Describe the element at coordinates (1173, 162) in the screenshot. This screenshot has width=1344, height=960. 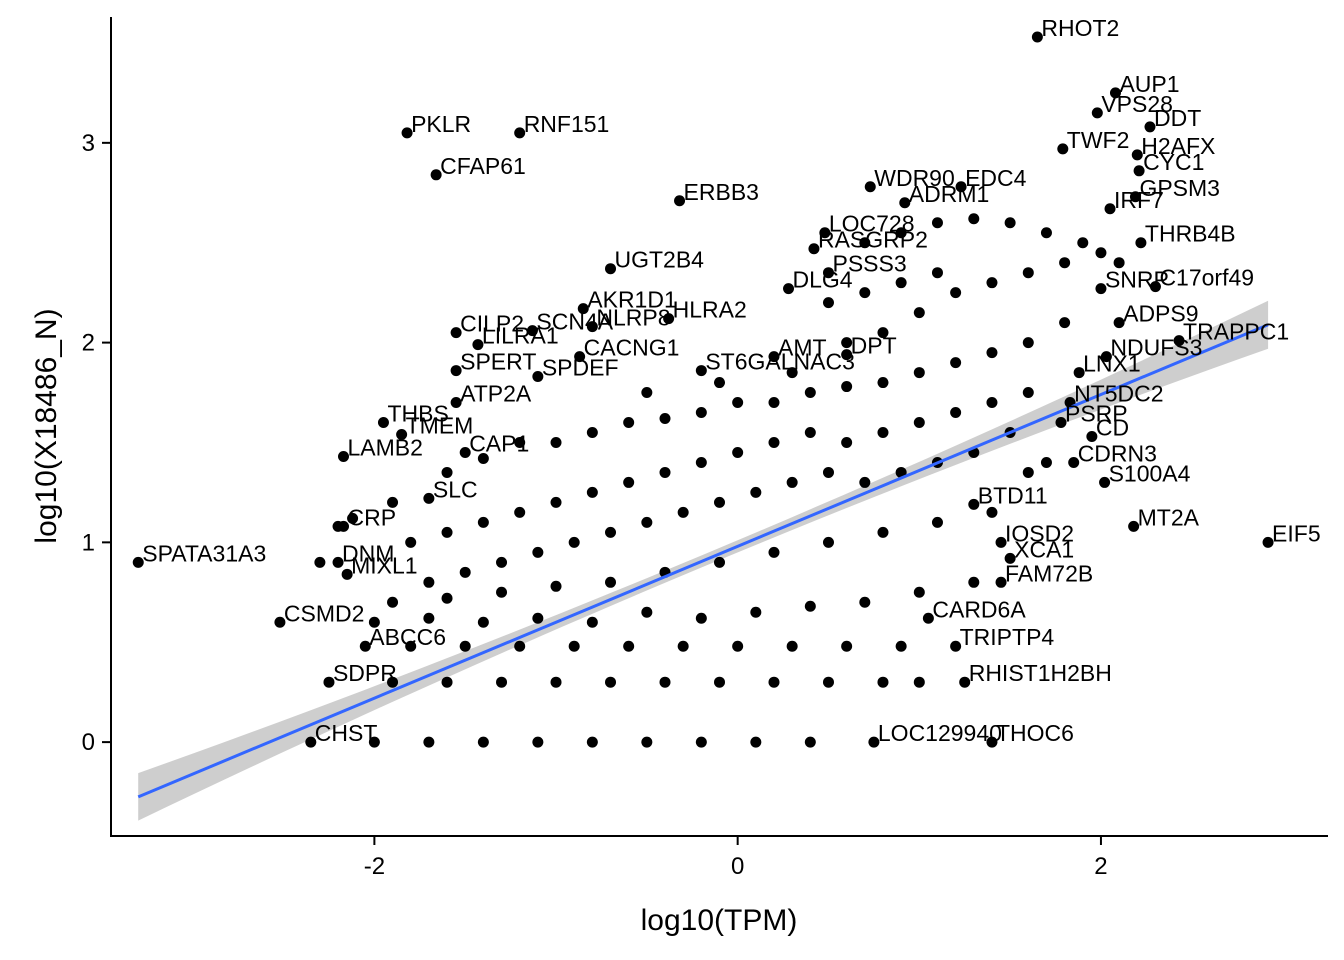
I see `point-label: CYC1` at that location.